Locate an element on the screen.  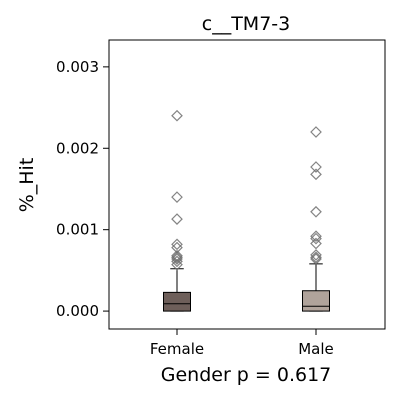
y-tick-label: 0.002 is located at coordinates (77, 148).